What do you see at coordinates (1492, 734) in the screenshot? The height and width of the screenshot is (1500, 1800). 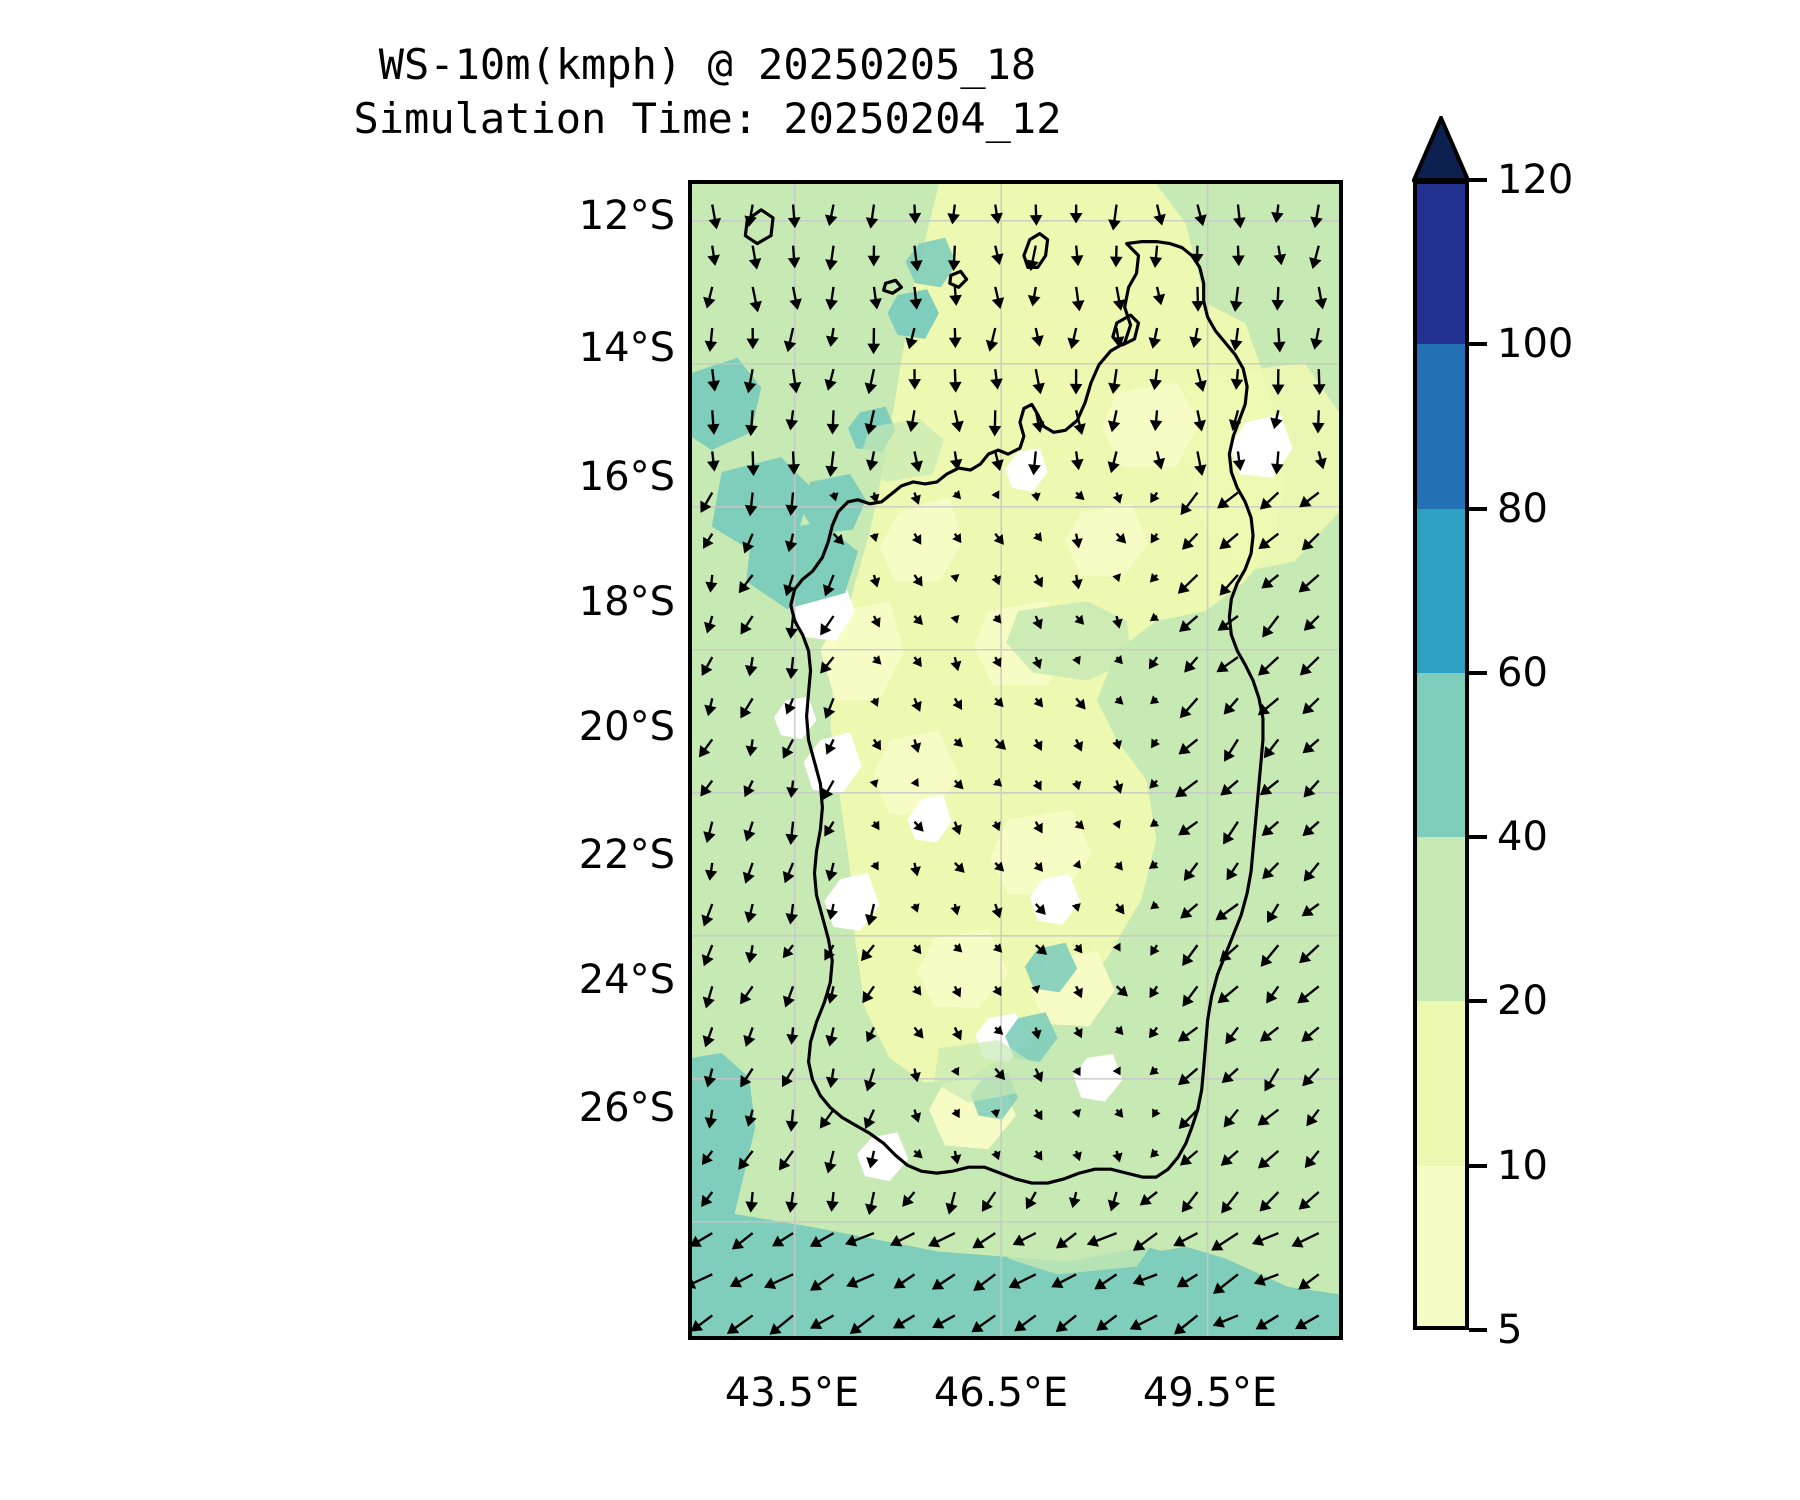 I see `colorbar: 5 10 20 40 60 80 100 120` at bounding box center [1492, 734].